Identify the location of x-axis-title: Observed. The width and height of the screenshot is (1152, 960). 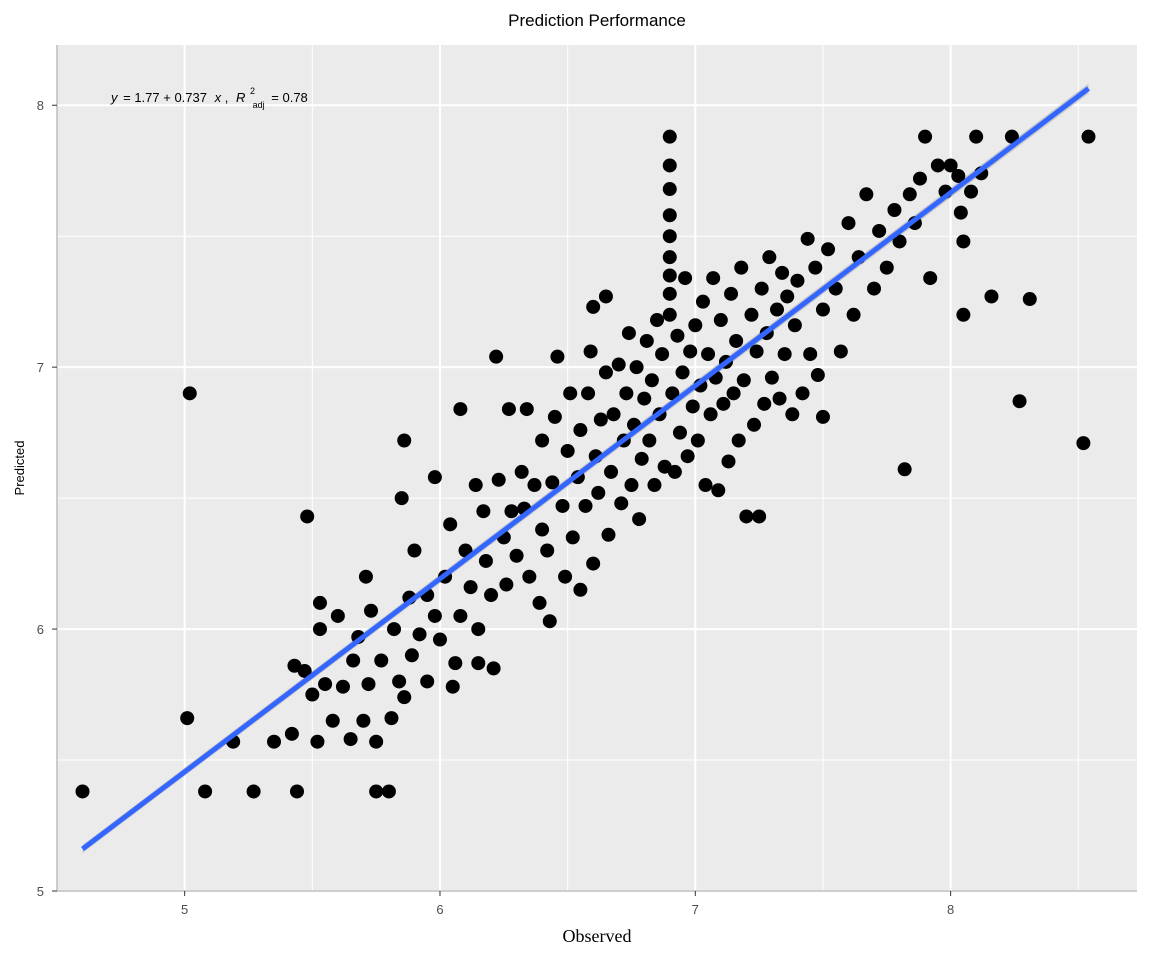
(597, 936).